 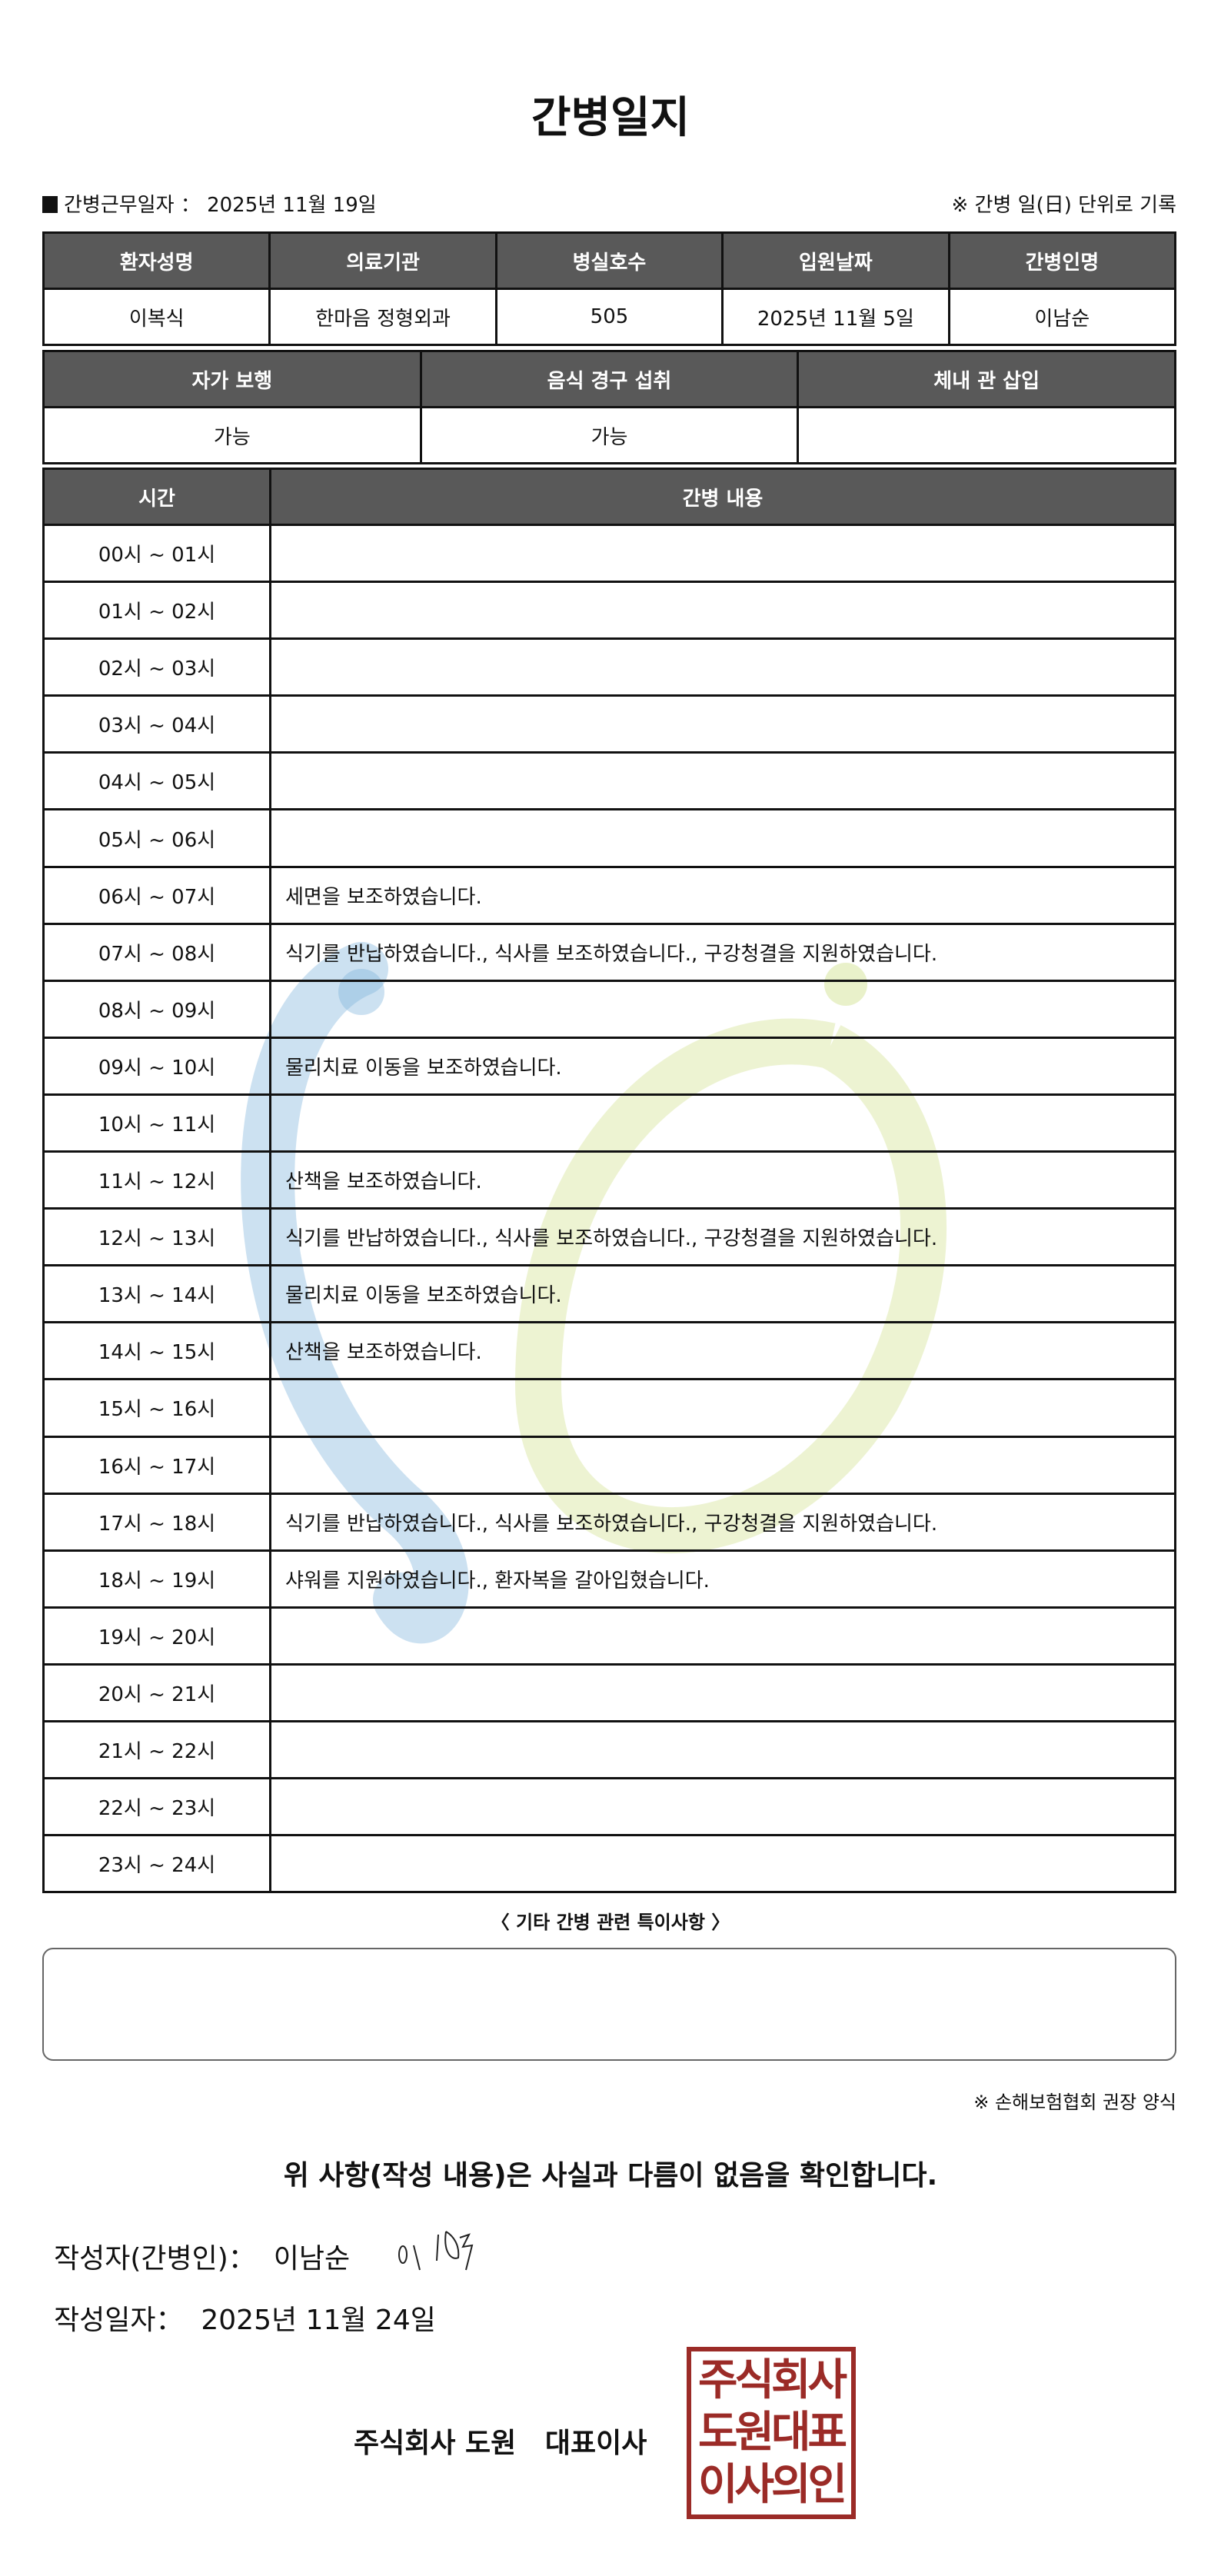 What do you see at coordinates (501, 2444) in the screenshot?
I see `company-name: 주식회사 도원 대표이사` at bounding box center [501, 2444].